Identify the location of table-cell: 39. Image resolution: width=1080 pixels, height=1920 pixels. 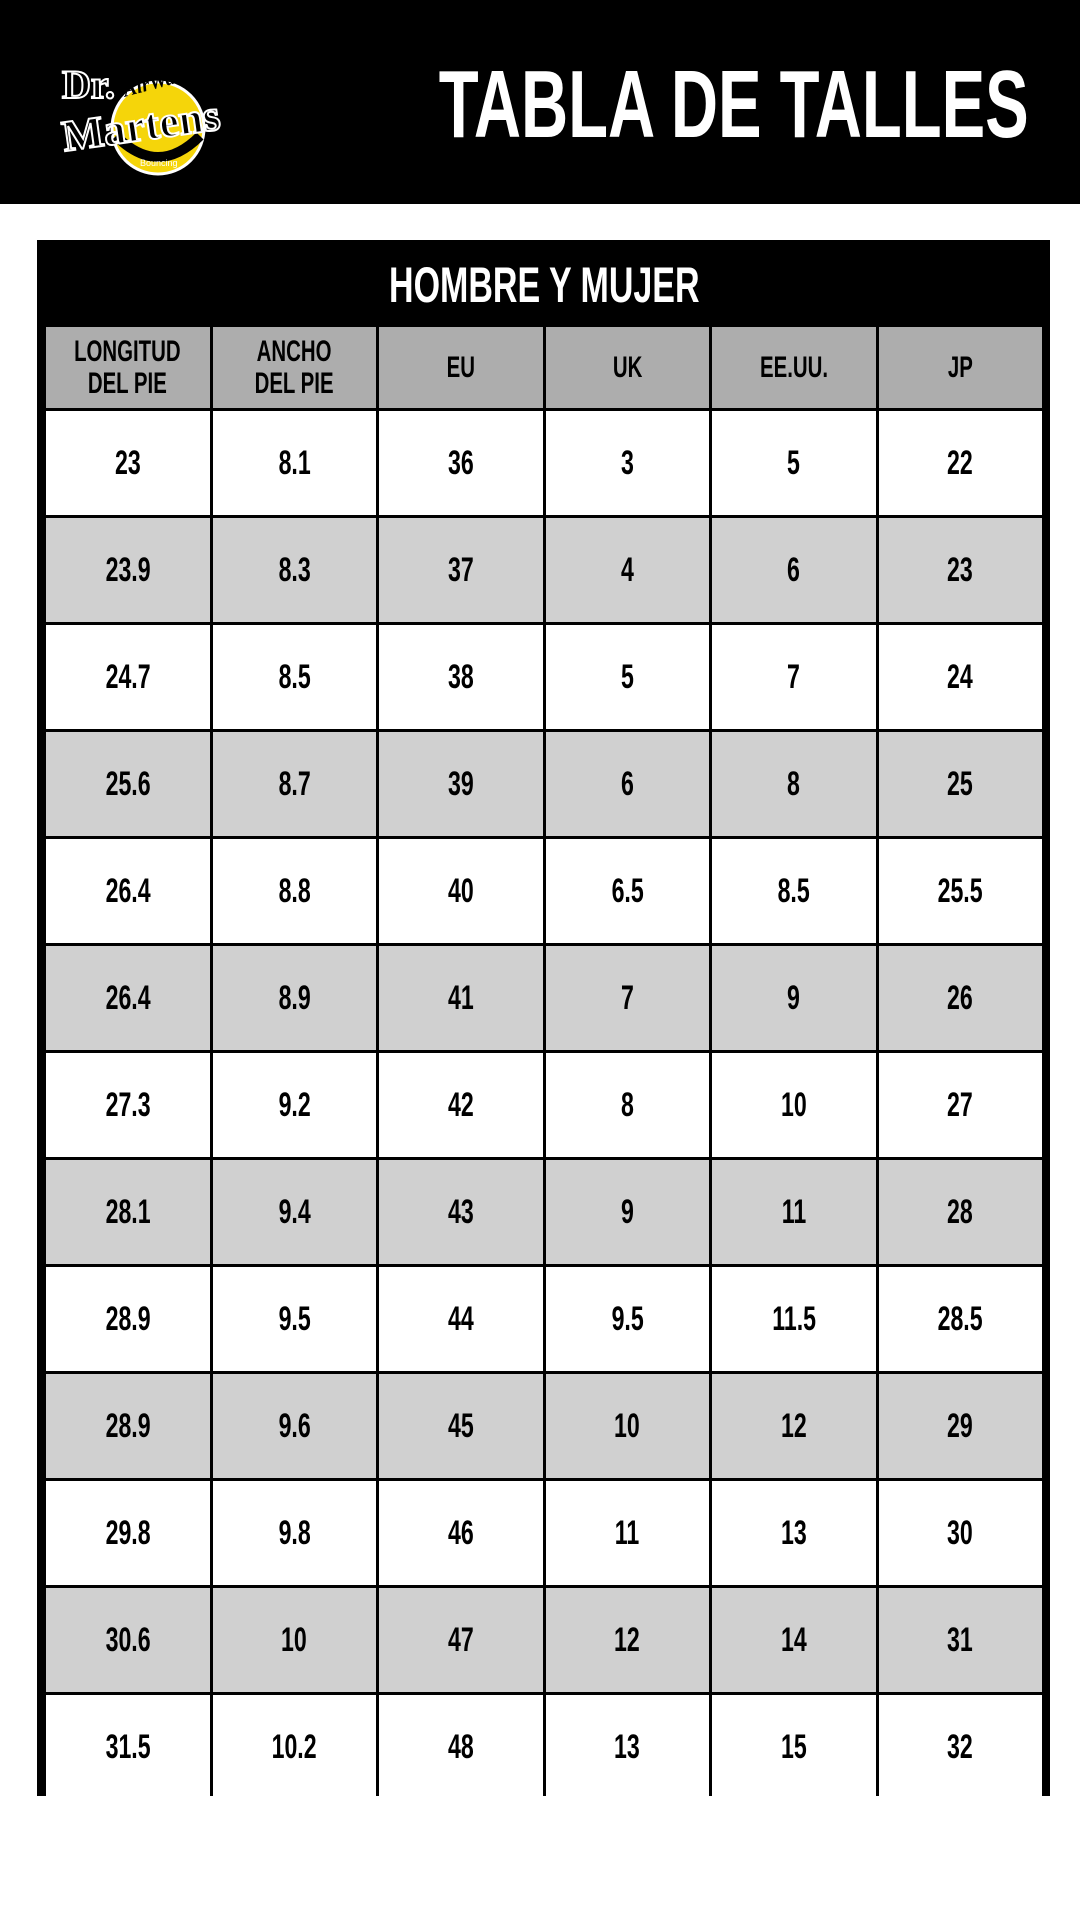
(461, 784).